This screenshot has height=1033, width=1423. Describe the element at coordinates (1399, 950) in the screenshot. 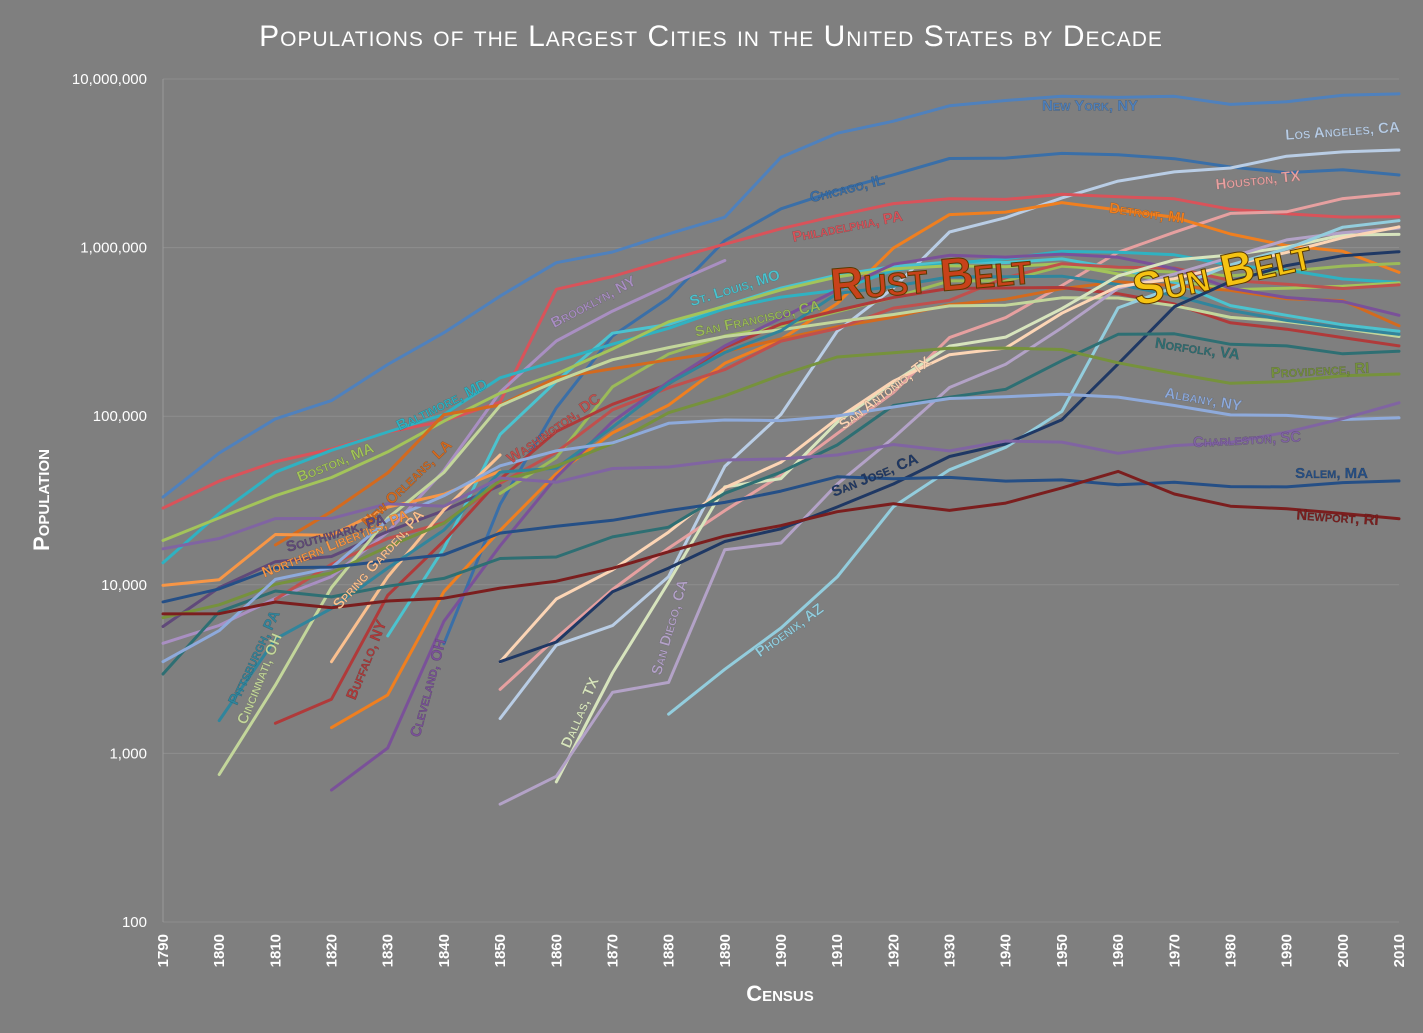

I see `x-tick-label: 2010` at that location.